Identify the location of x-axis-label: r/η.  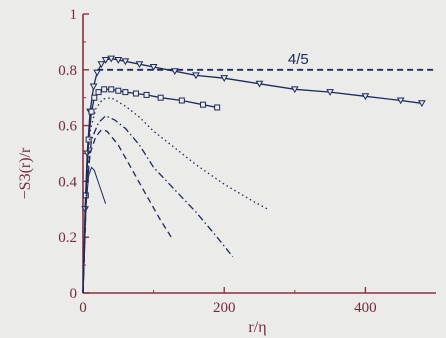
(257, 327).